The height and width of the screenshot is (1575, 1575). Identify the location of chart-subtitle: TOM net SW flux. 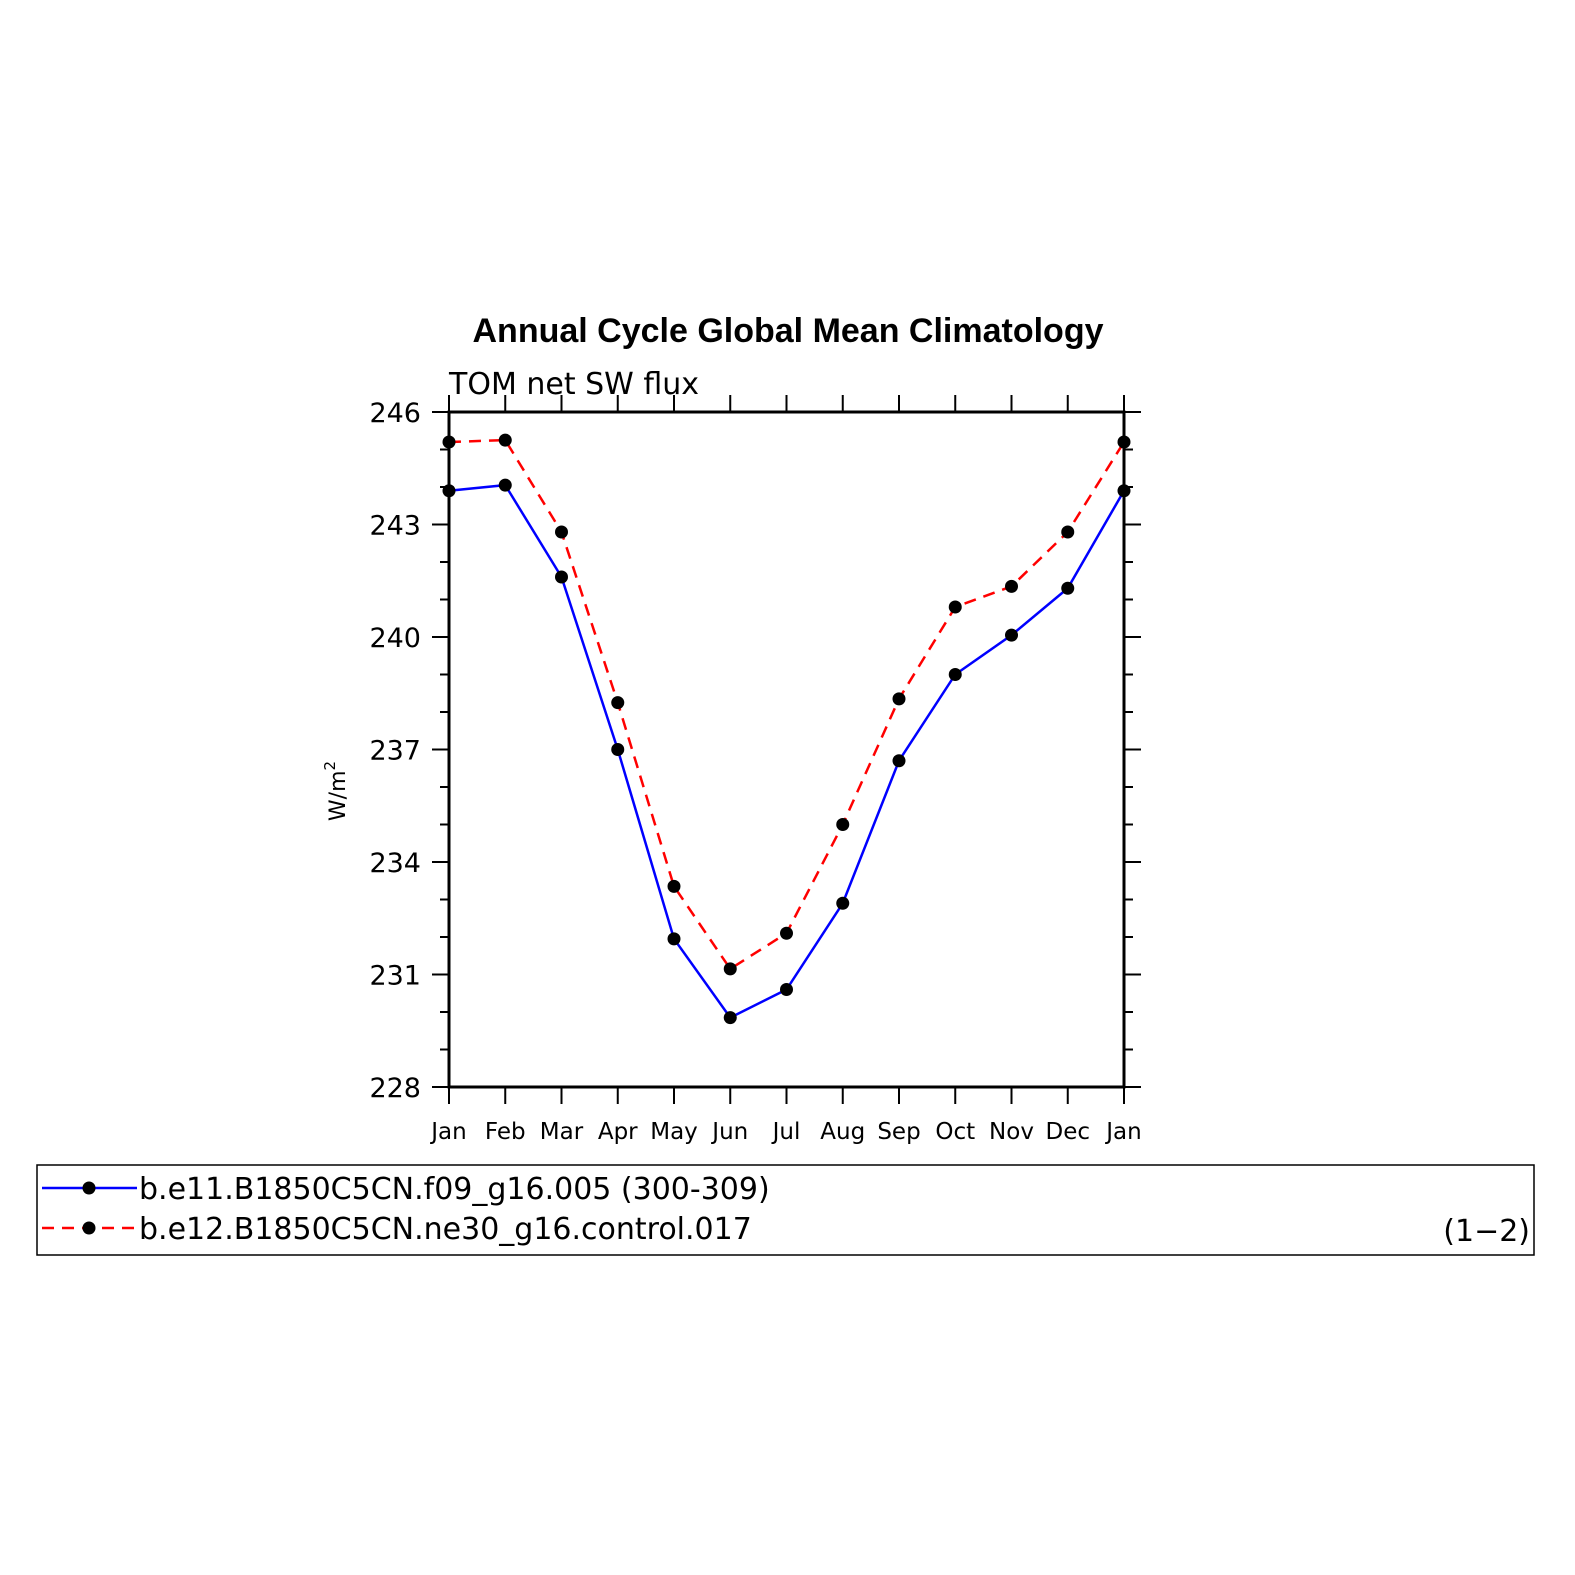
(573, 384).